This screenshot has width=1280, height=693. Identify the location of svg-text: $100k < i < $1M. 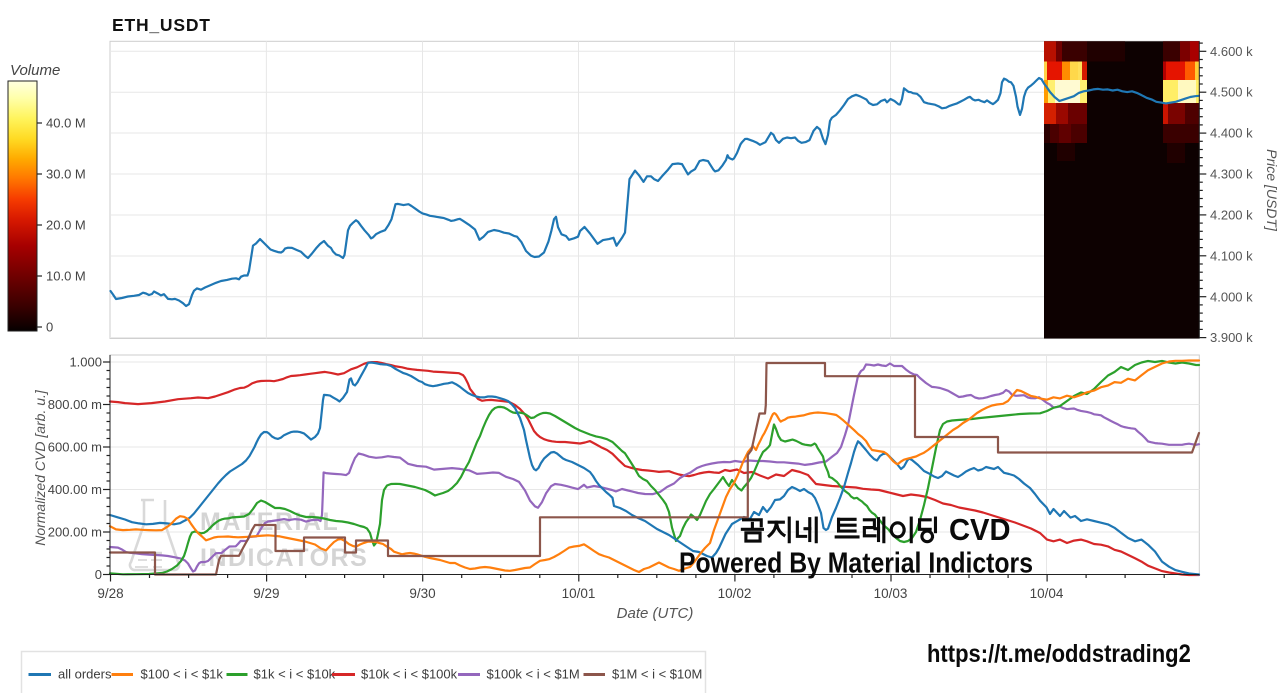
(533, 674).